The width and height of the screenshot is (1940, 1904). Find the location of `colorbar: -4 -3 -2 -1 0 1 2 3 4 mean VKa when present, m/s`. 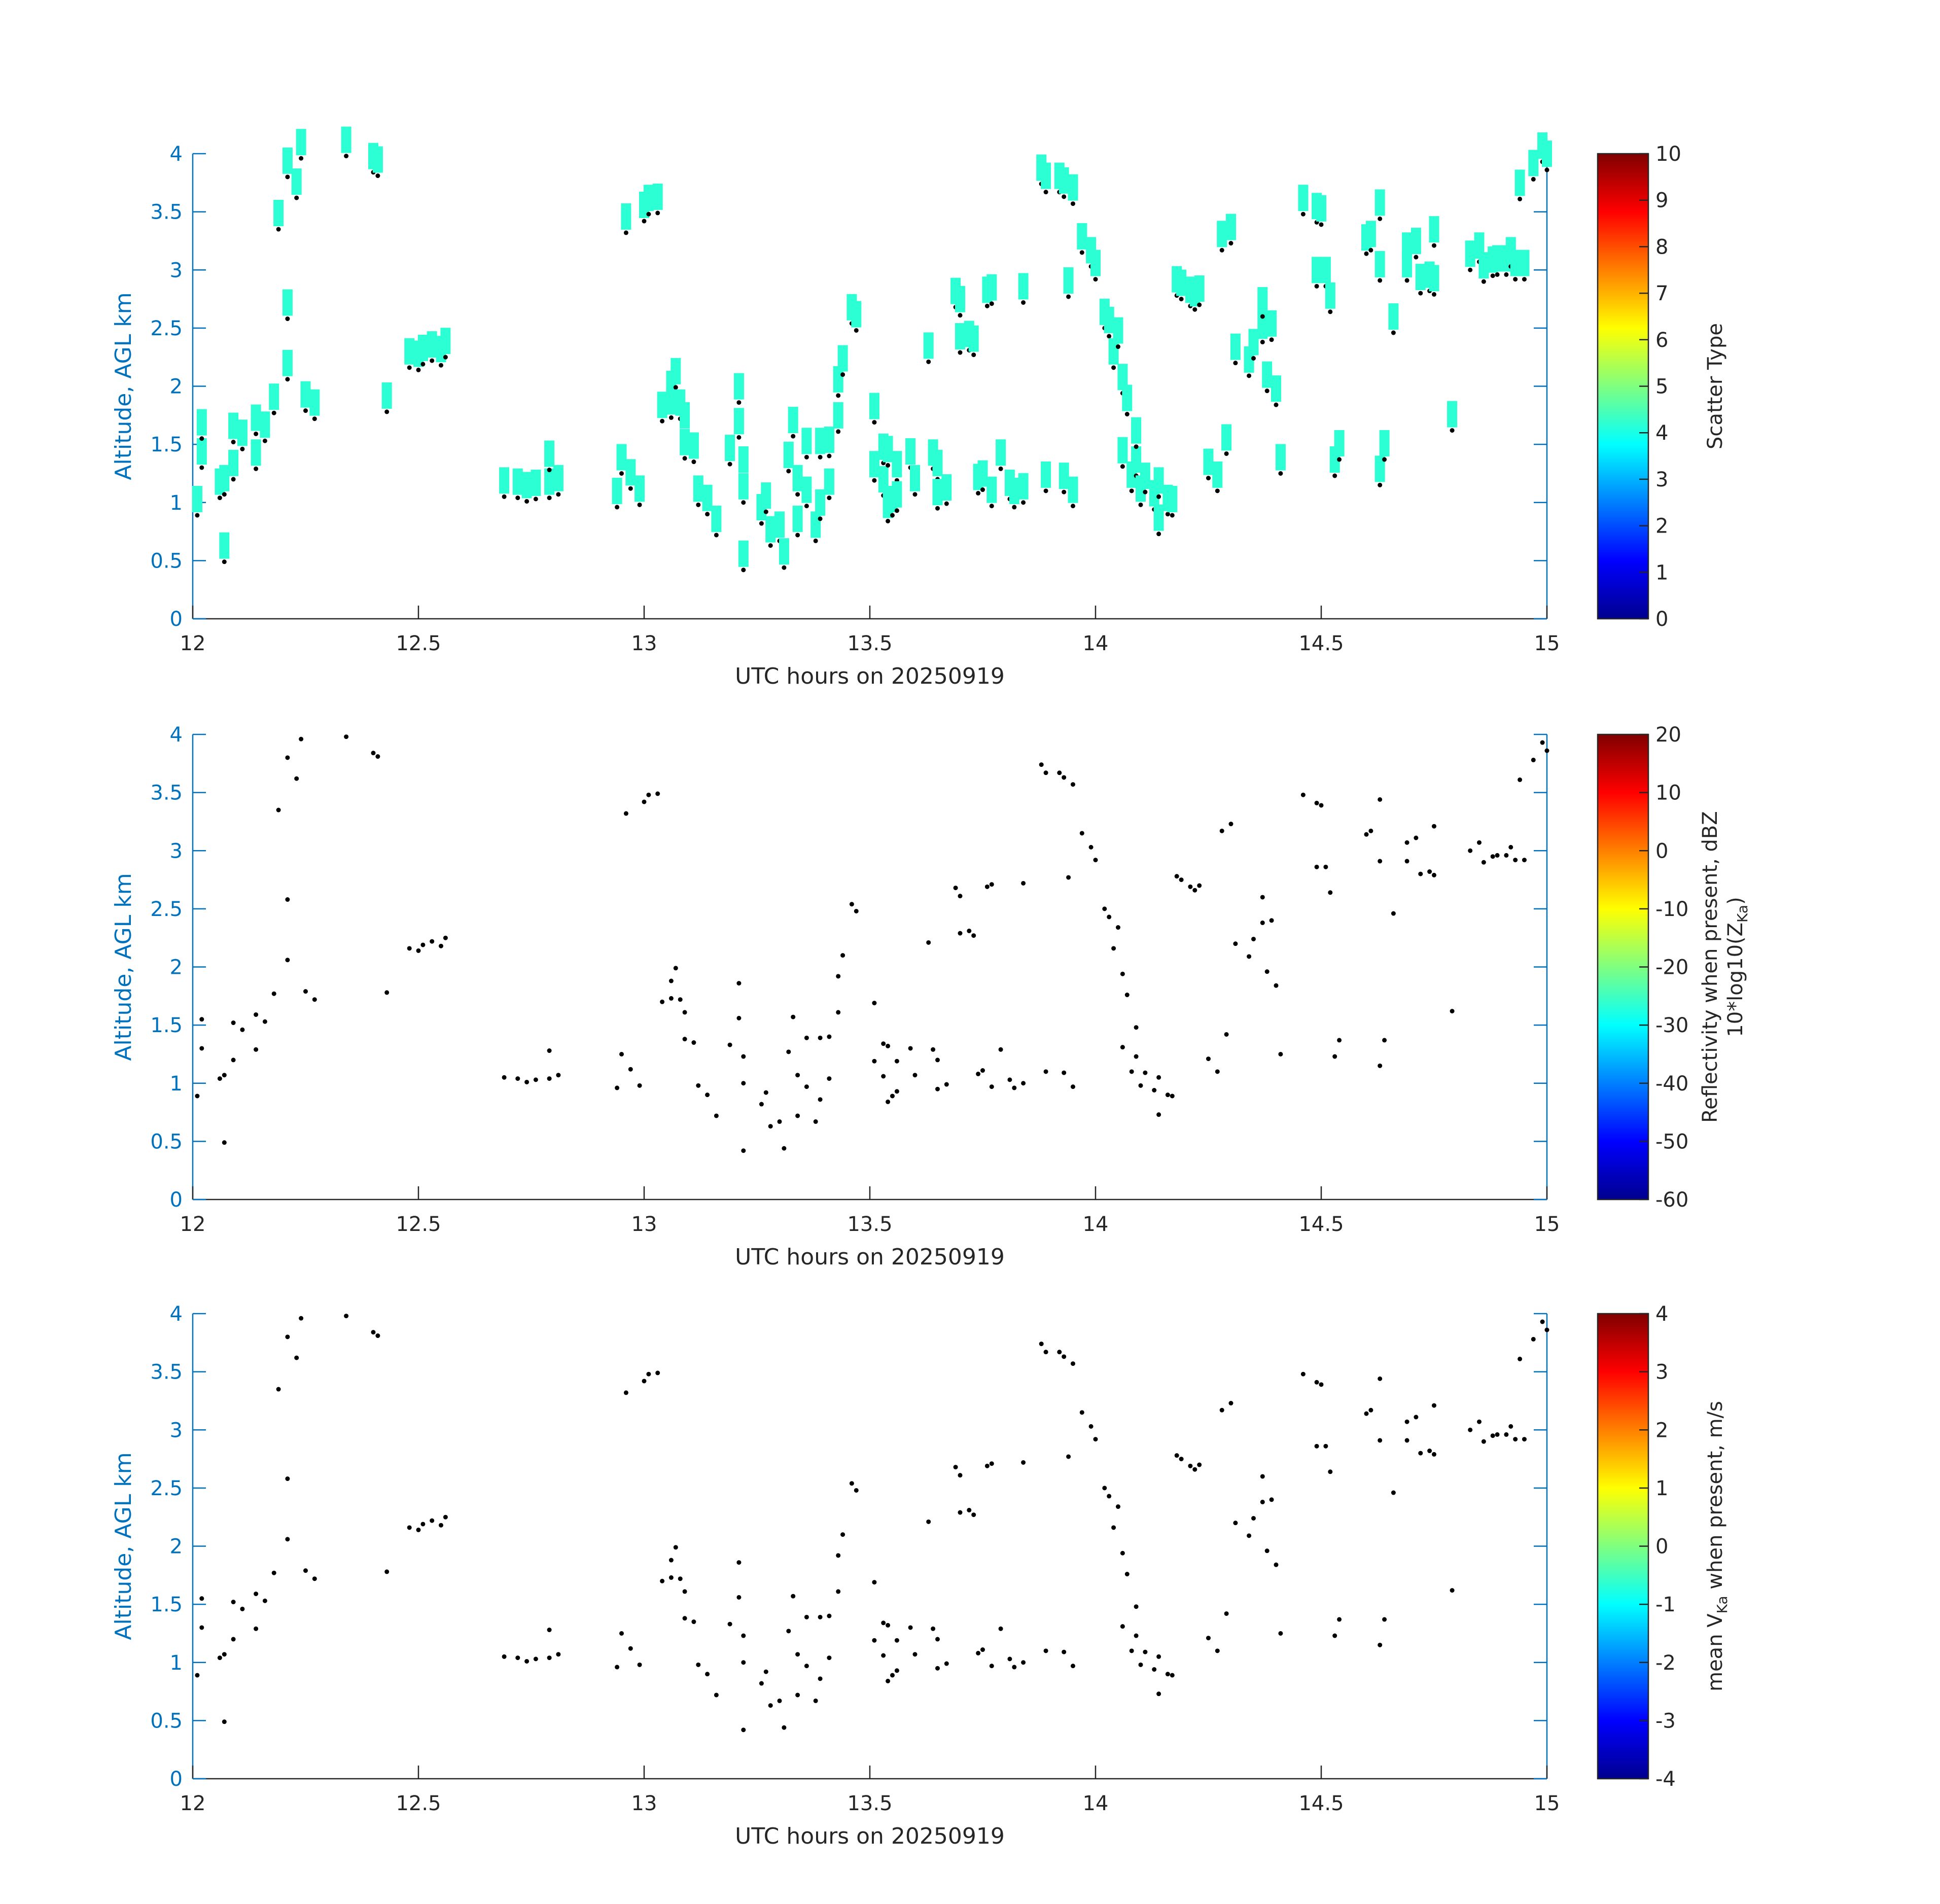

colorbar: -4 -3 -2 -1 0 1 2 3 4 mean VKa when present, m/s is located at coordinates (1664, 1547).